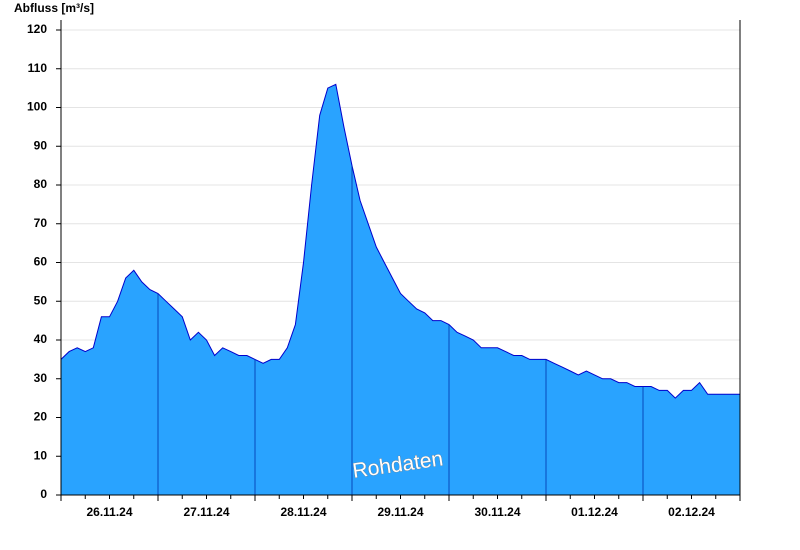 Image resolution: width=800 pixels, height=550 pixels. I want to click on x-tick-label: 01.12.24, so click(594, 512).